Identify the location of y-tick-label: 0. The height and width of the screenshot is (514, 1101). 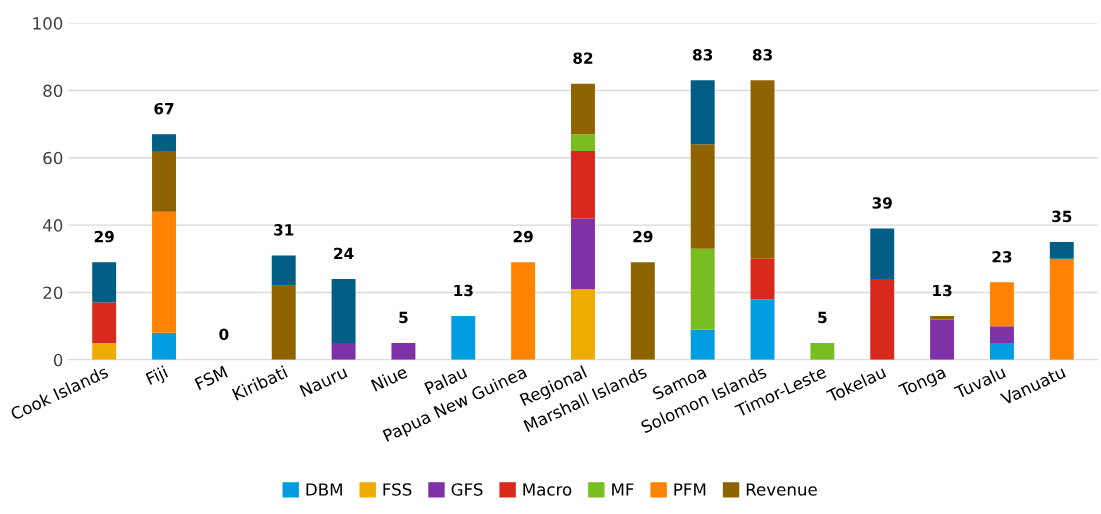
(58, 360).